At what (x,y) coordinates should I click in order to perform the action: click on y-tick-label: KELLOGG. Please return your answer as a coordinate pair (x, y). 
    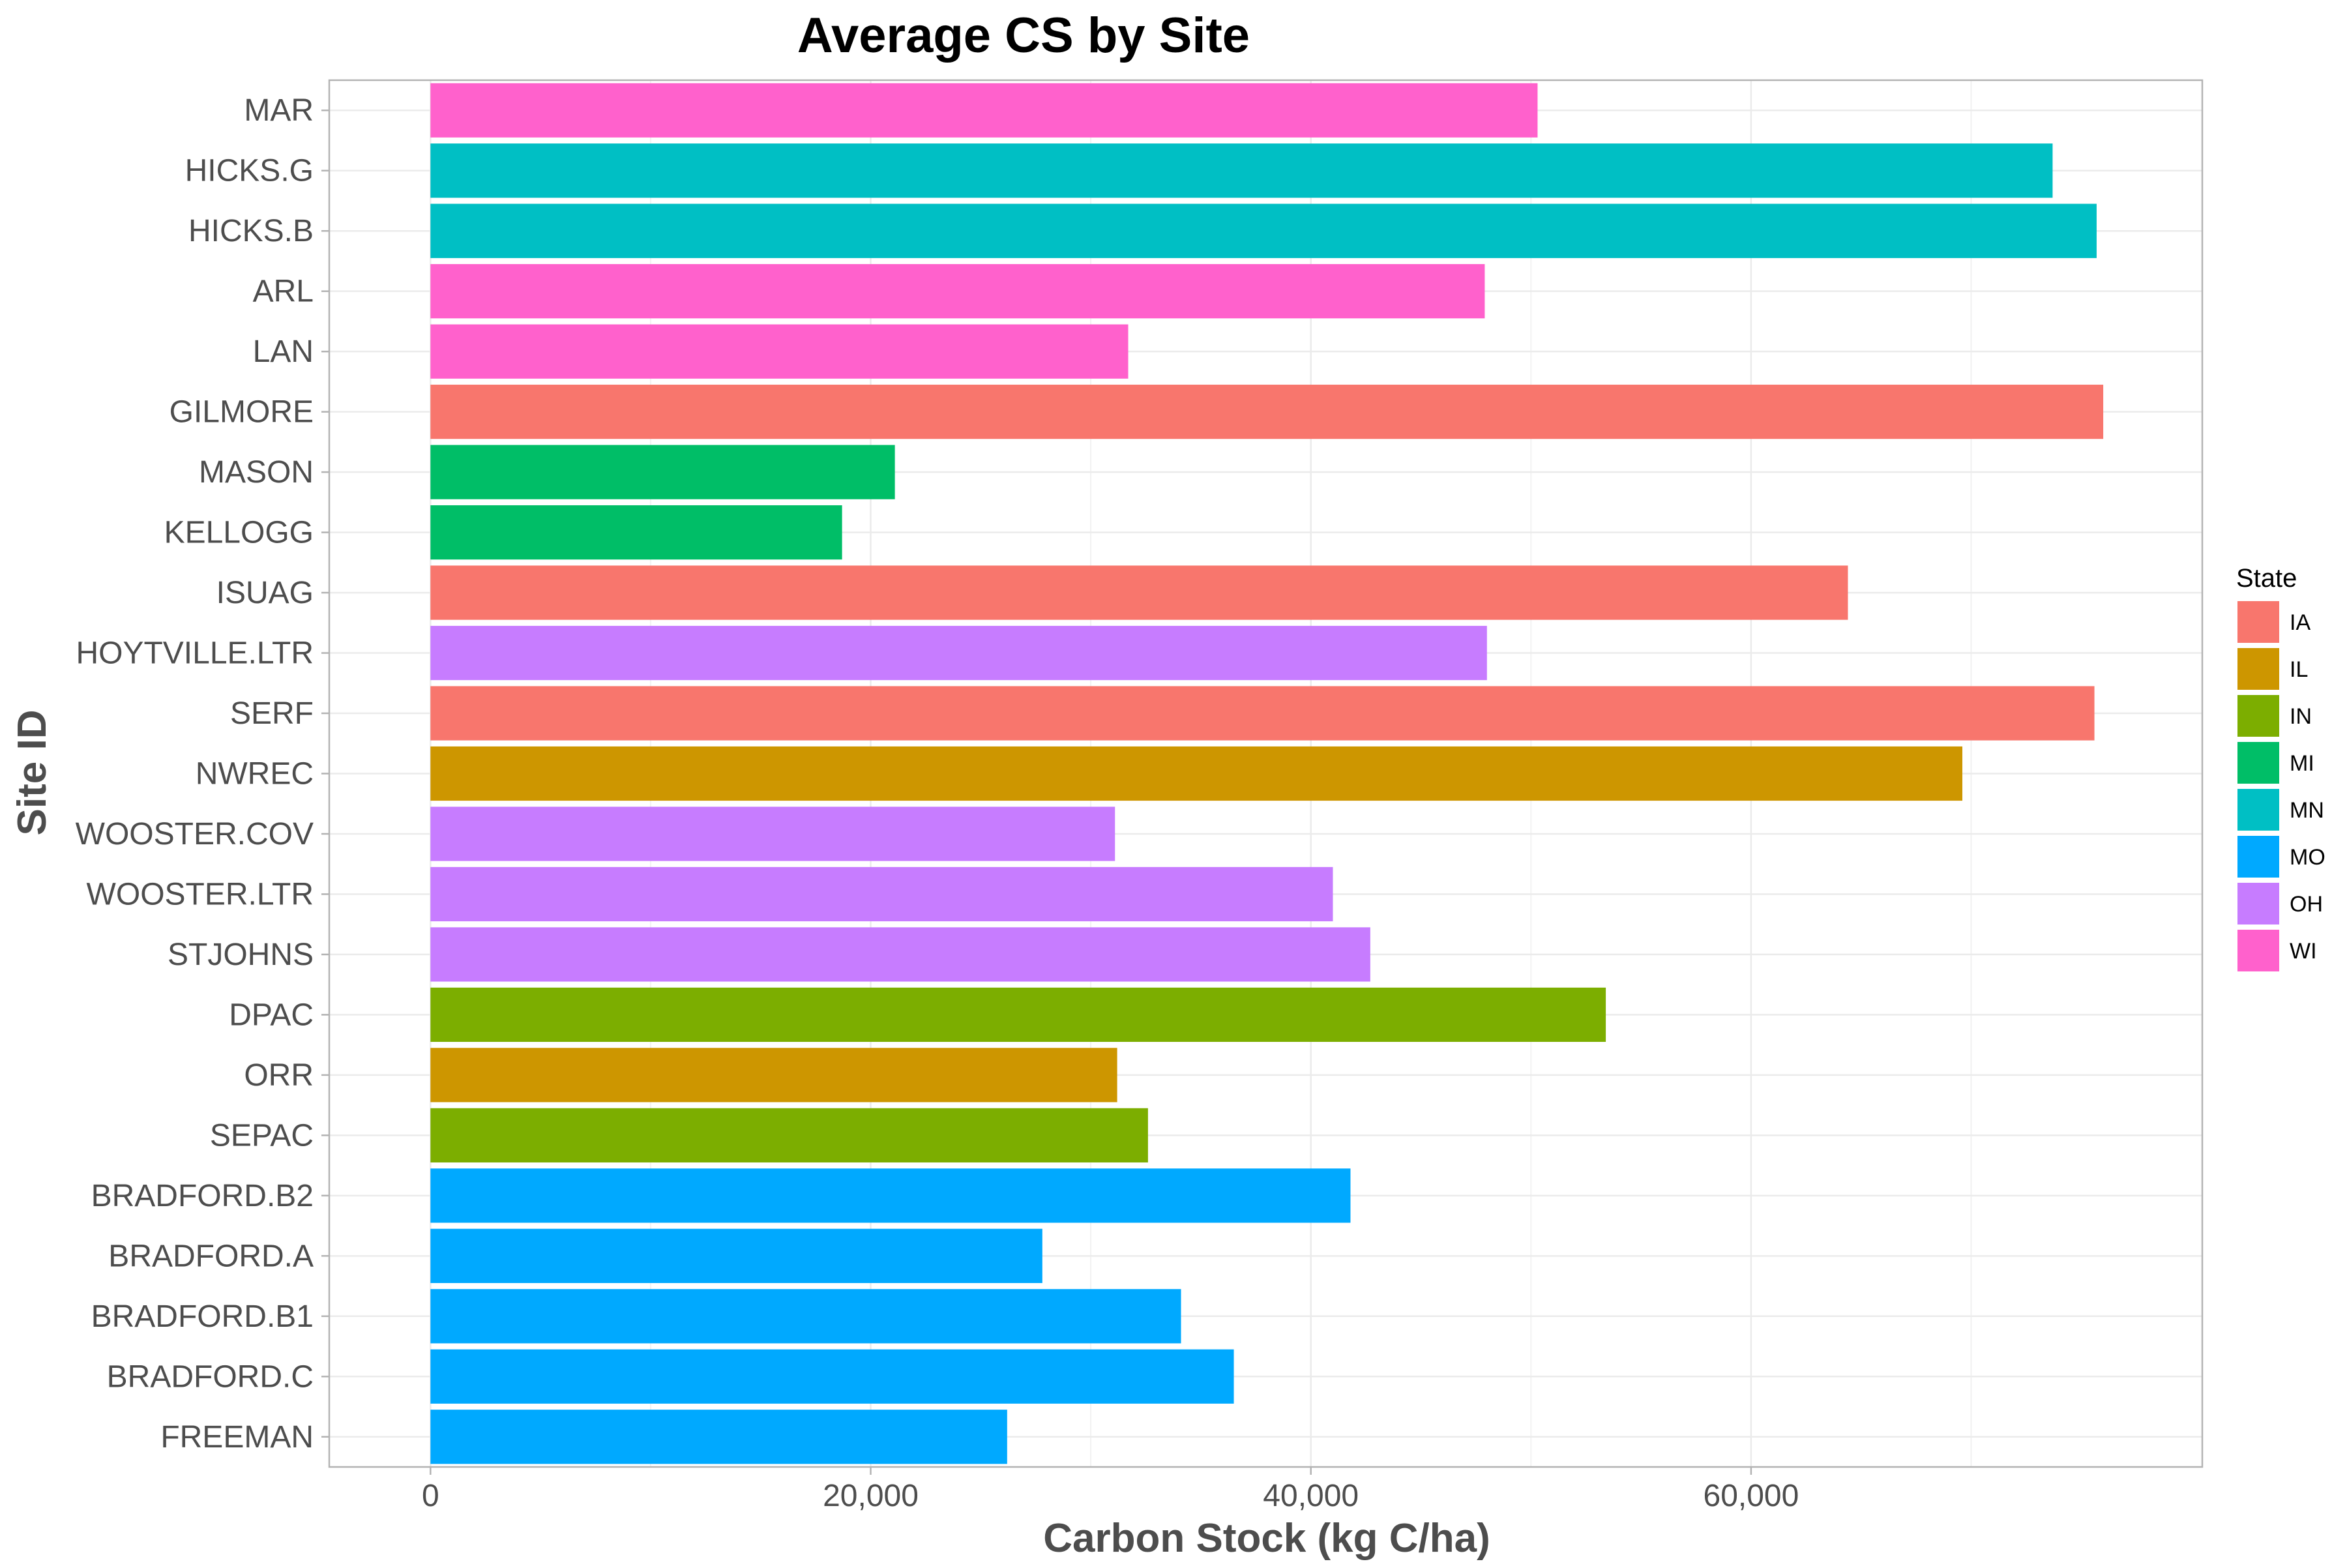
    Looking at the image, I should click on (239, 533).